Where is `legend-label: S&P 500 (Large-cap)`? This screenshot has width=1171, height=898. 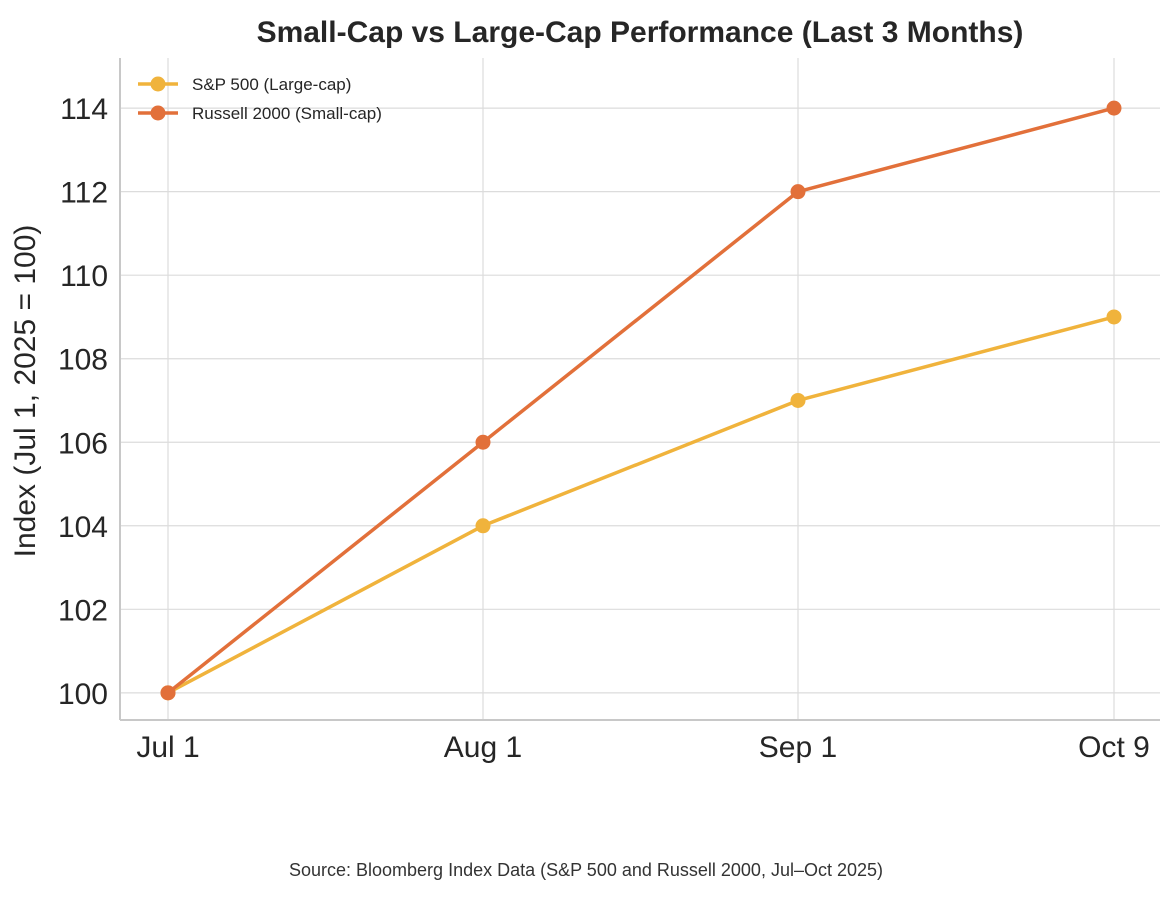 legend-label: S&P 500 (Large-cap) is located at coordinates (271, 84).